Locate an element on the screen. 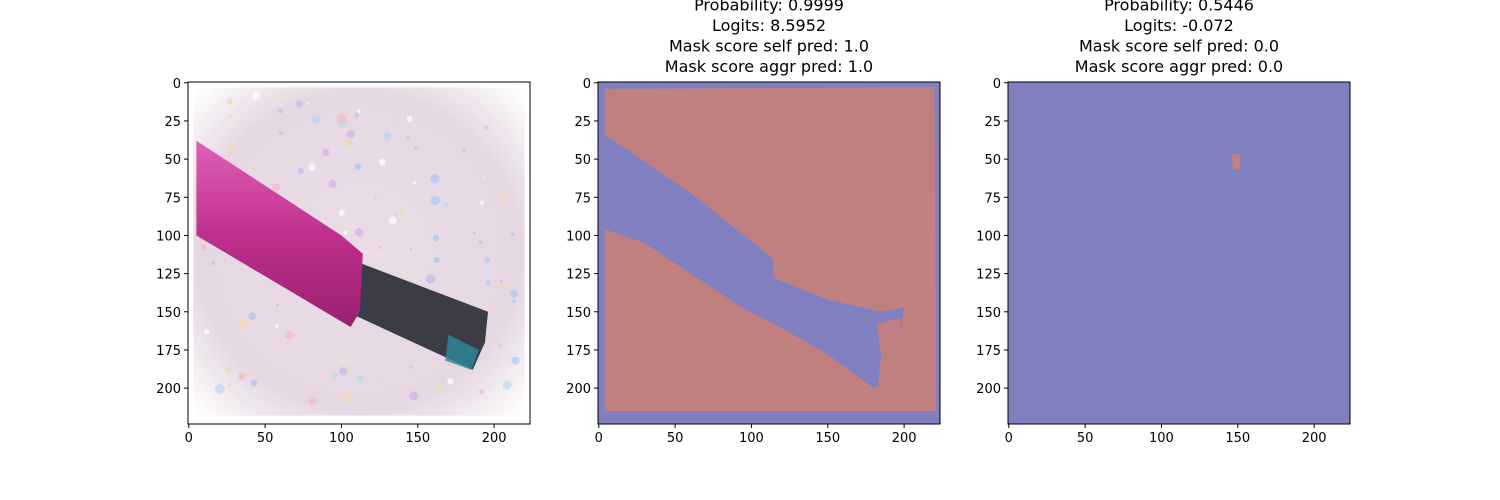 The image size is (1500, 500). y-tick-label: 200 is located at coordinates (168, 389).